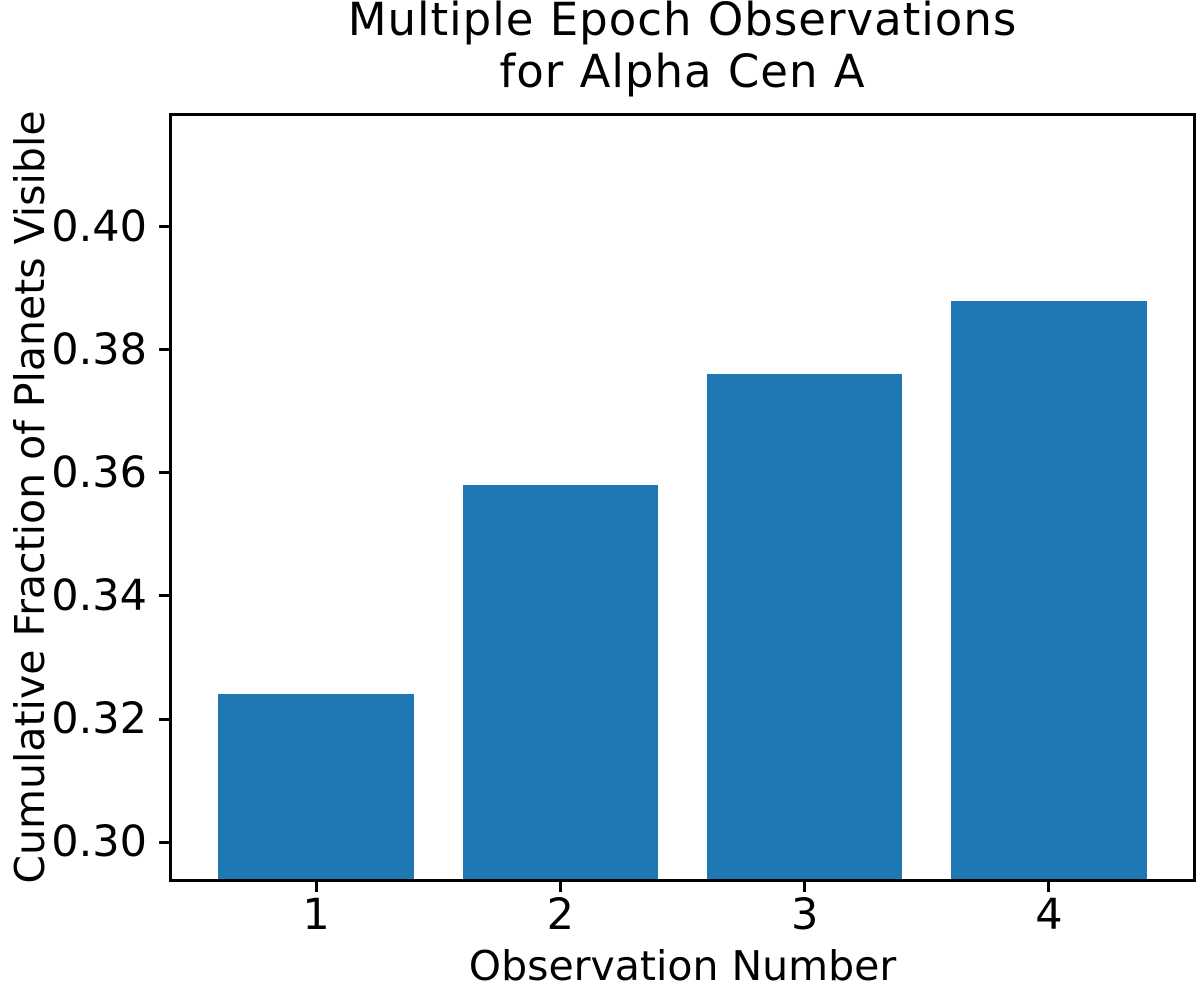  Describe the element at coordinates (99, 842) in the screenshot. I see `y-tick-label: 0.30` at that location.